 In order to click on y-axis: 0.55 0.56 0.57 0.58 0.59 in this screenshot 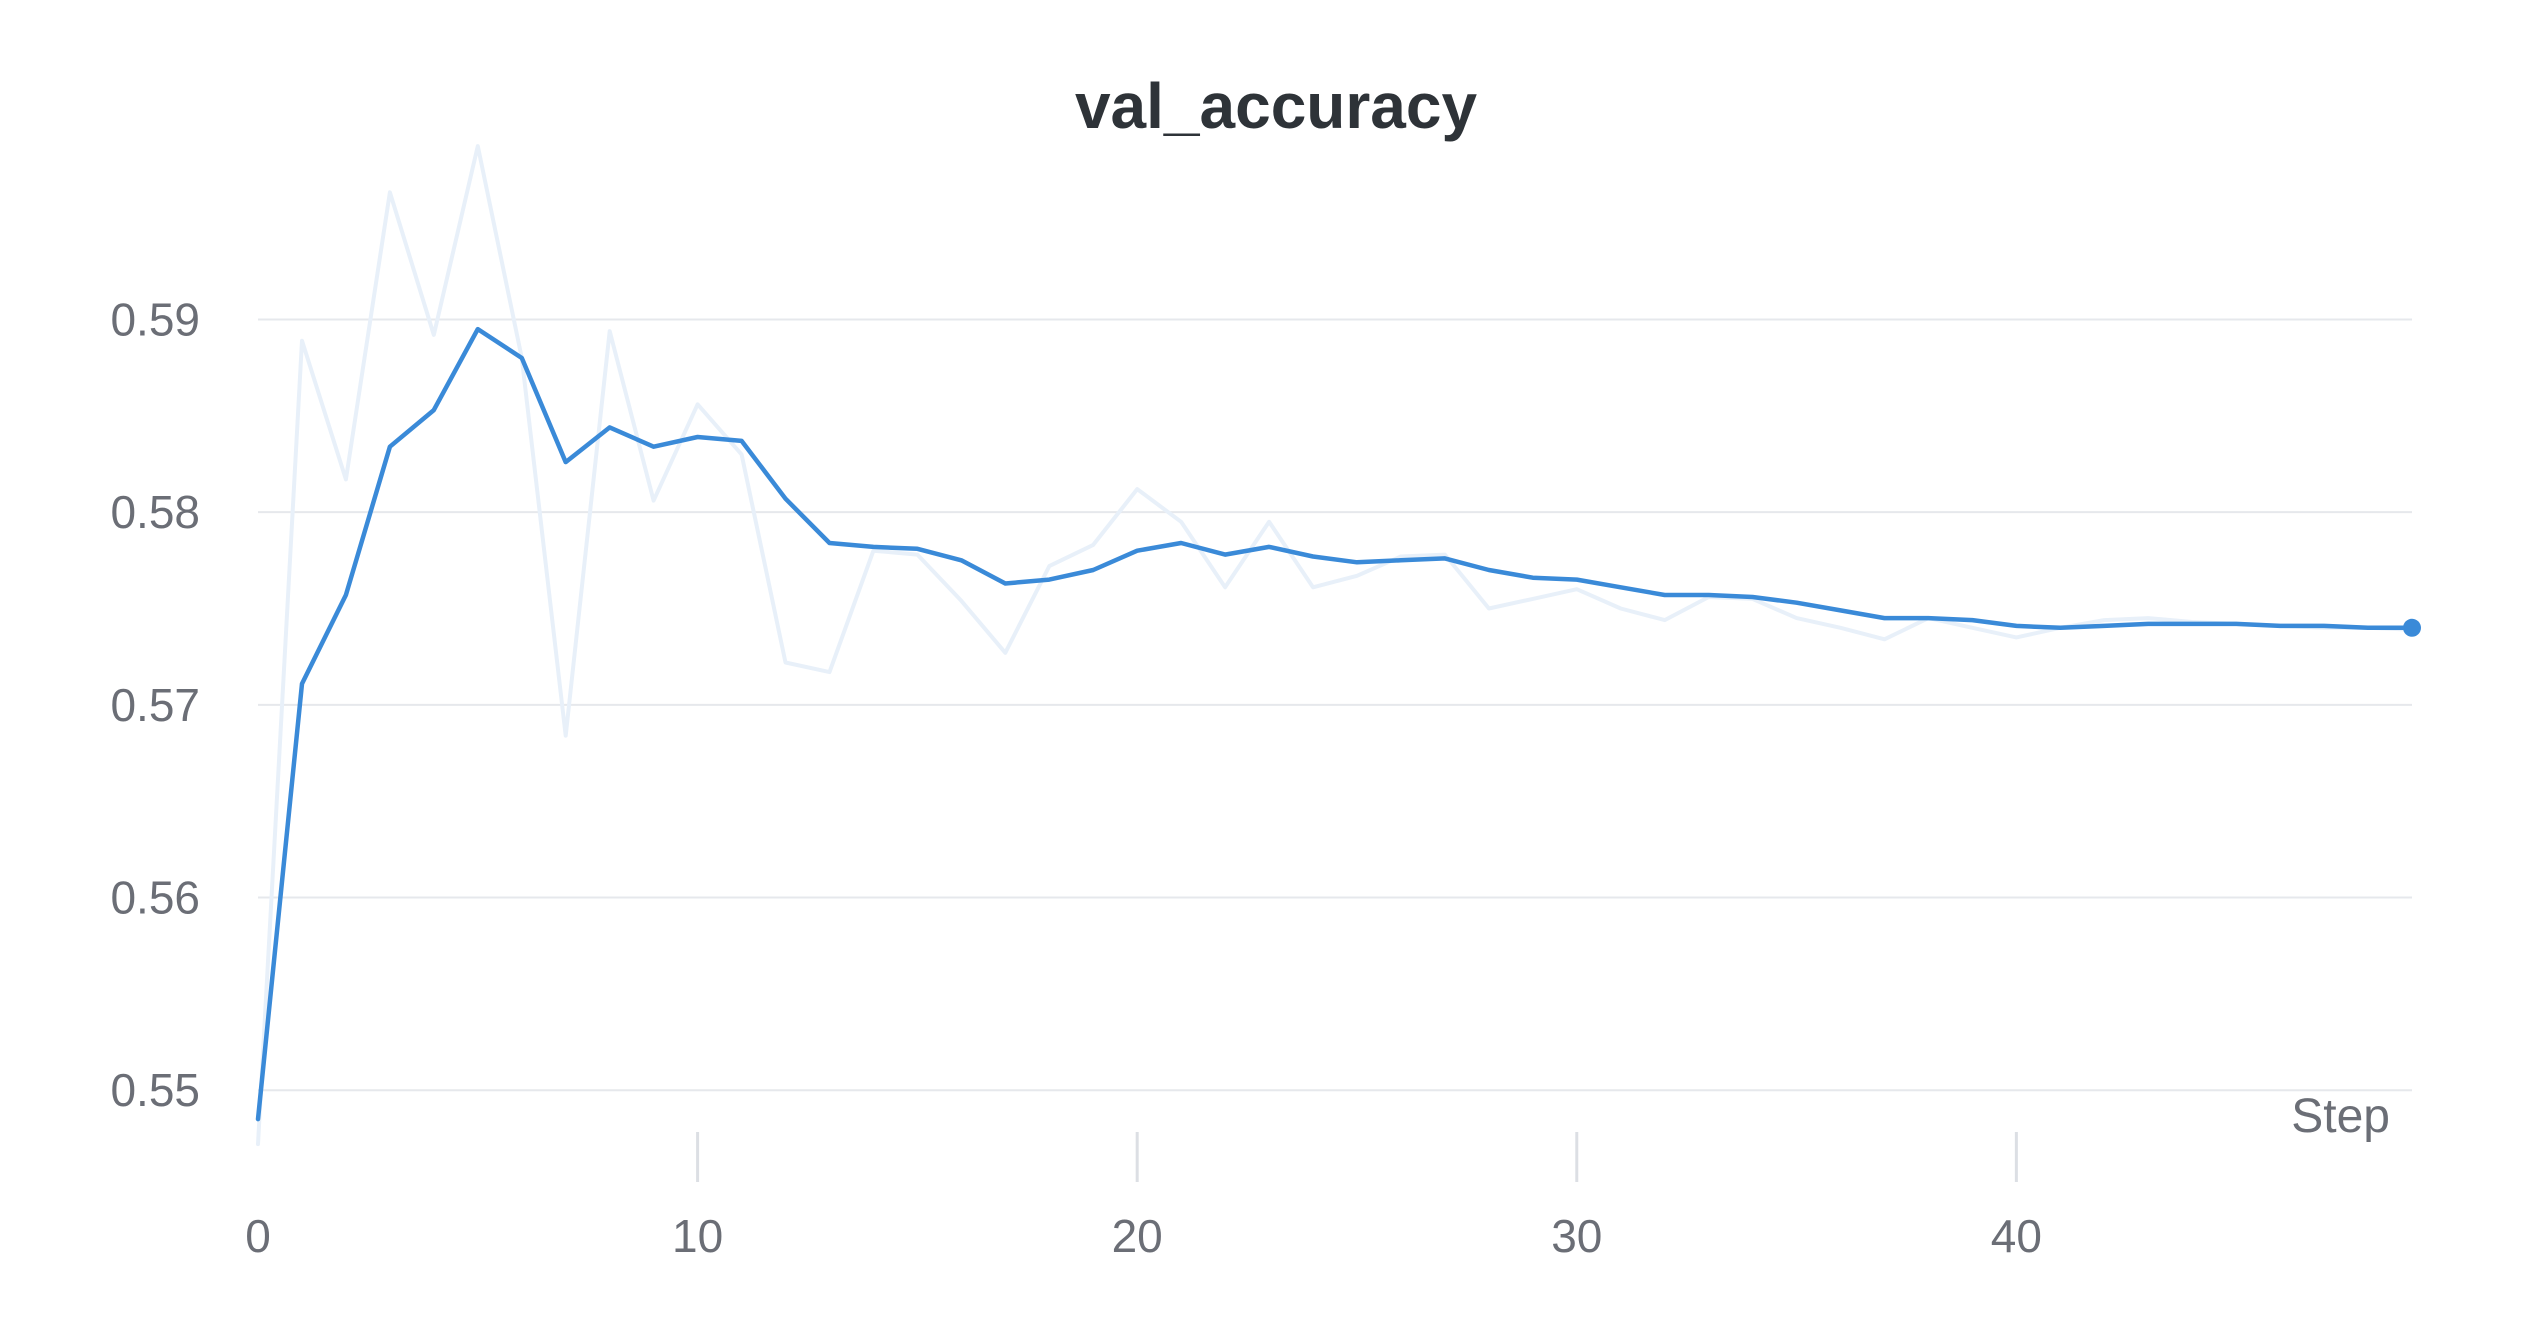, I will do `click(155, 705)`.